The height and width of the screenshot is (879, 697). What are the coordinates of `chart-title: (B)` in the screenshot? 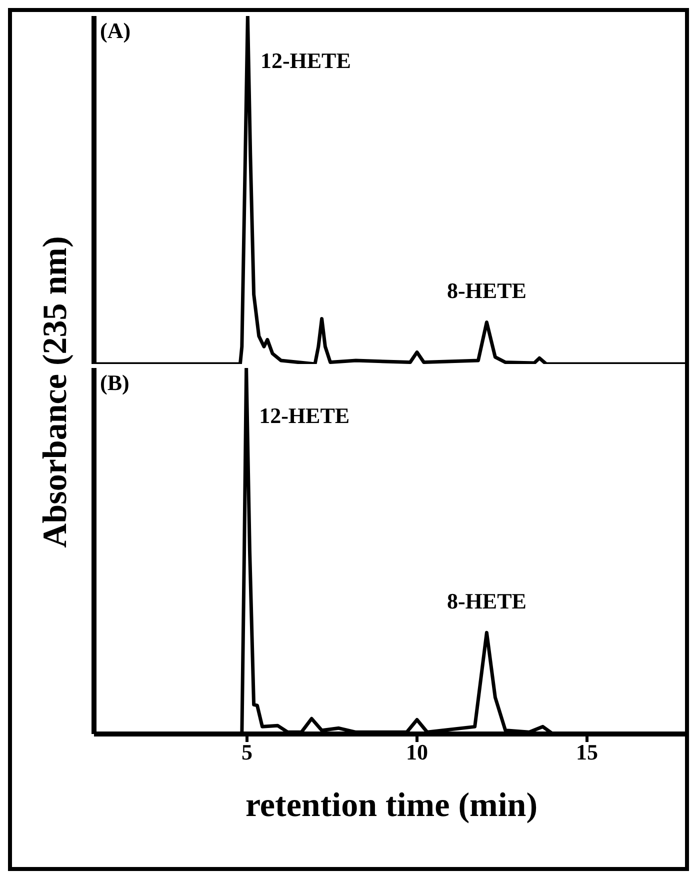 It's located at (115, 383).